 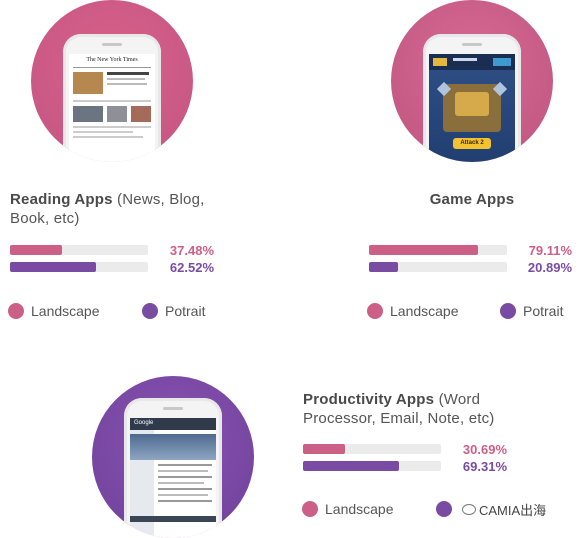 What do you see at coordinates (112, 60) in the screenshot?
I see `newspaper-masthead: The New York Times` at bounding box center [112, 60].